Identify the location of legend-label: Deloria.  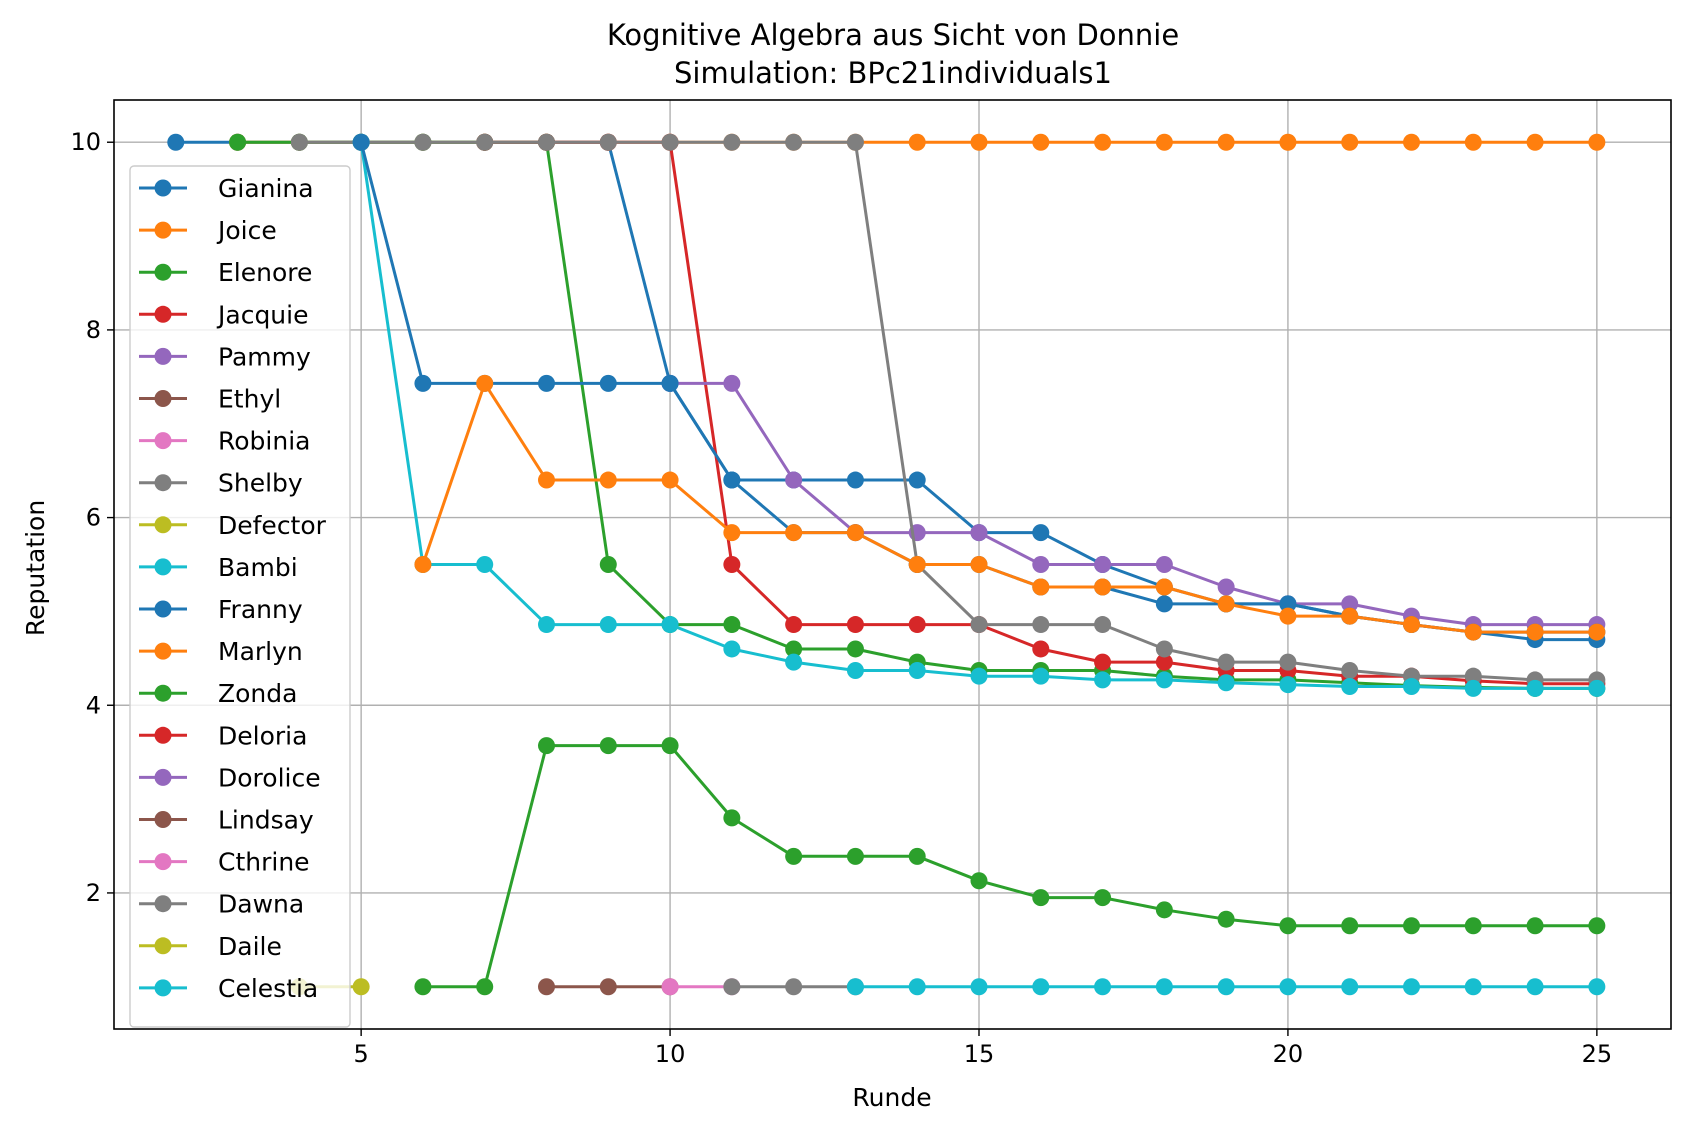
(262, 735).